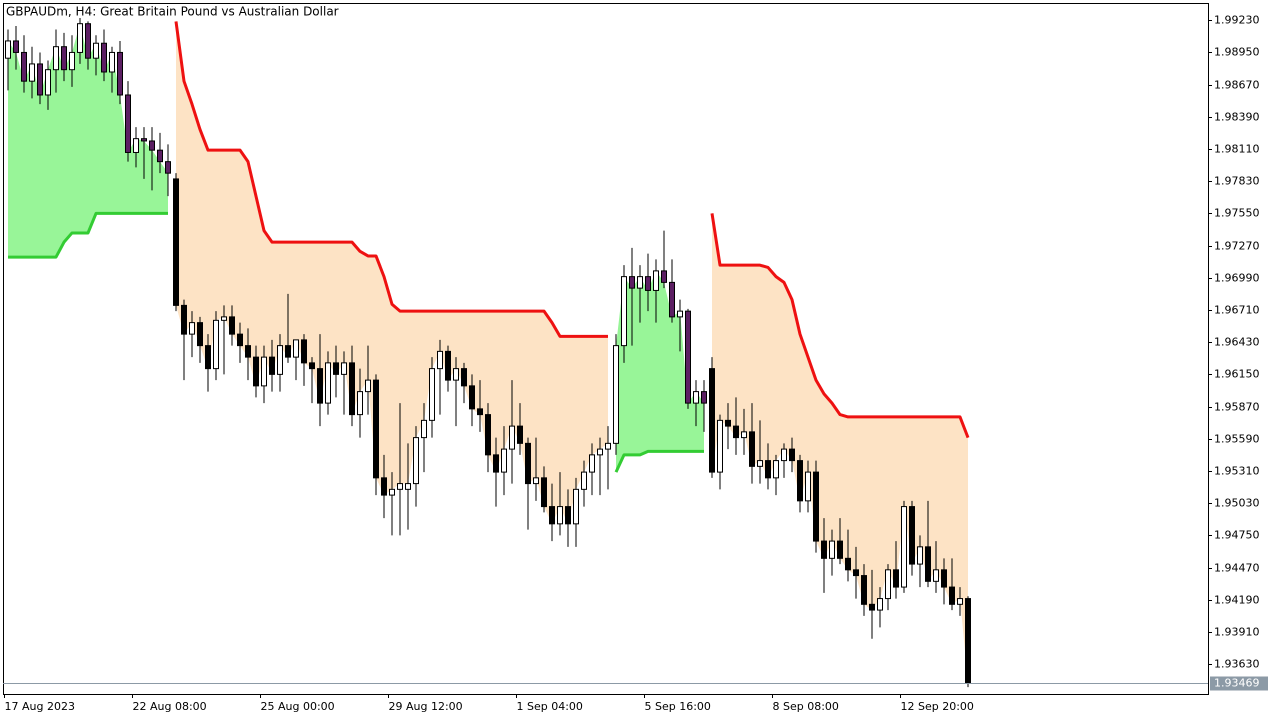  What do you see at coordinates (1237, 310) in the screenshot?
I see `y-tick-label: 1.96710` at bounding box center [1237, 310].